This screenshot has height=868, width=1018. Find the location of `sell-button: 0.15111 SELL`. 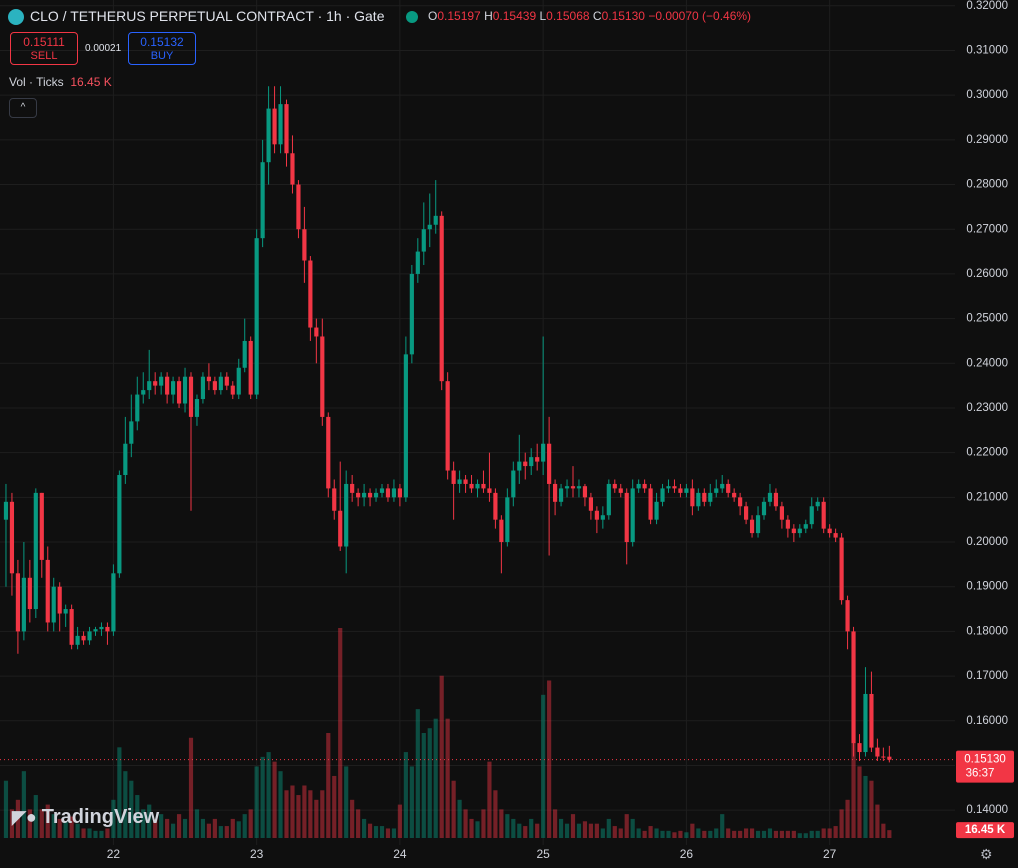

sell-button: 0.15111 SELL is located at coordinates (44, 48).